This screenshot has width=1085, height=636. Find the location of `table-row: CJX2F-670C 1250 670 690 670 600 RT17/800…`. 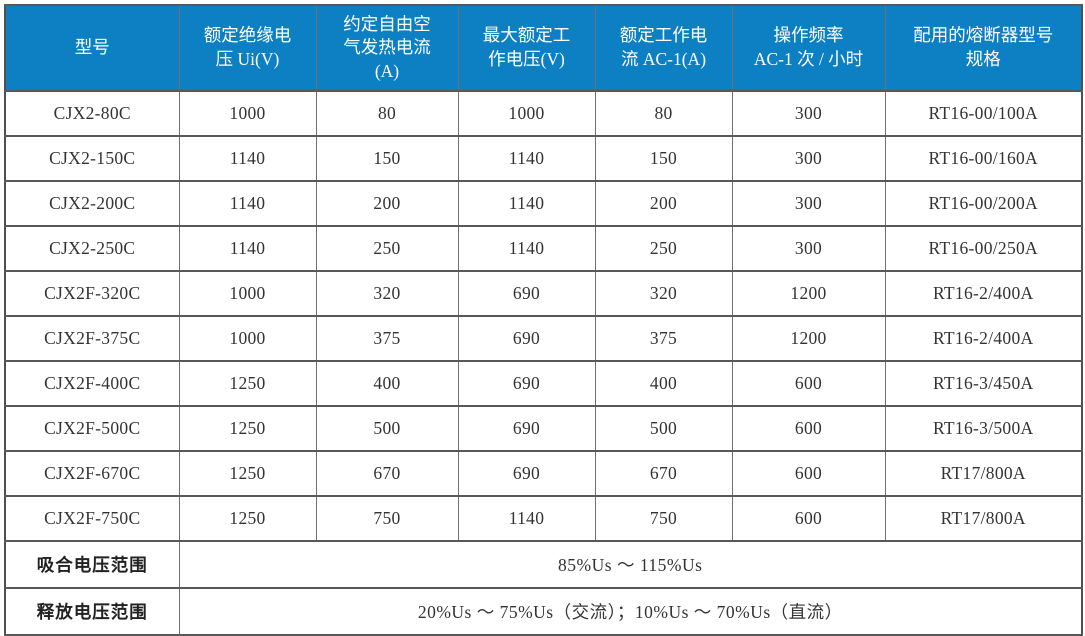

table-row: CJX2F-670C 1250 670 690 670 600 RT17/800… is located at coordinates (543, 473).